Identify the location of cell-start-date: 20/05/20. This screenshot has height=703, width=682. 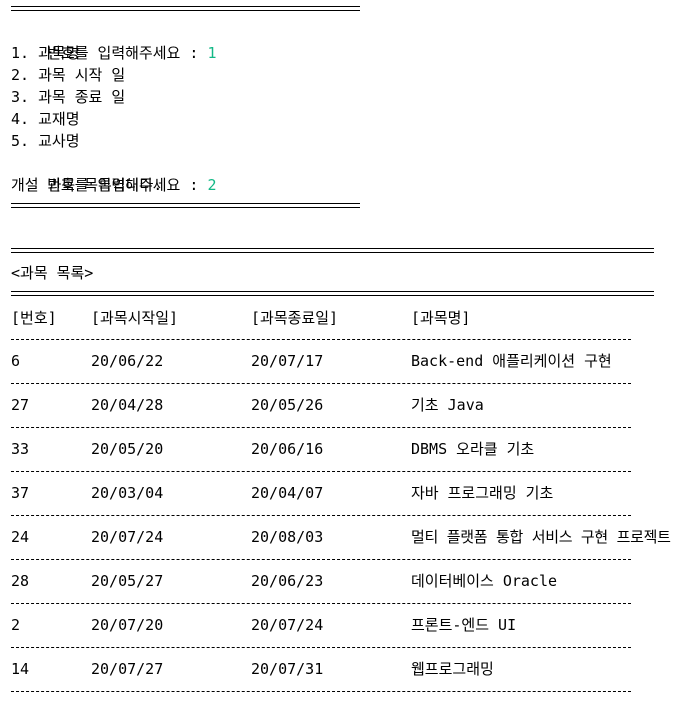
(127, 449).